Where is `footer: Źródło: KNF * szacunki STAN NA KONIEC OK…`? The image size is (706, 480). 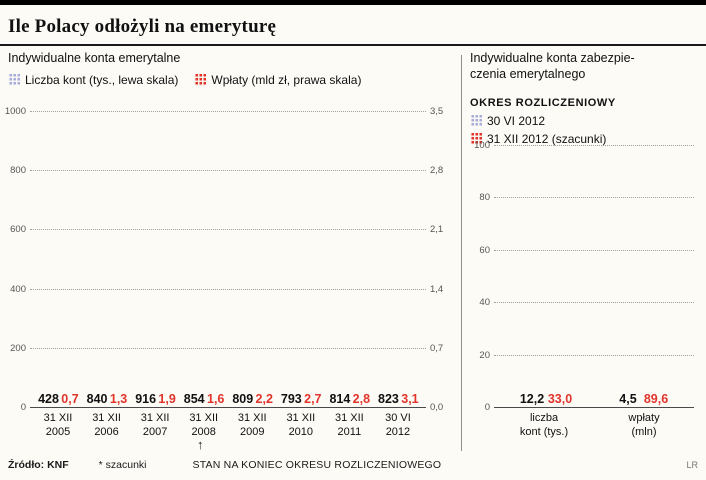
footer: Źródło: KNF * szacunki STAN NA KONIEC OK… is located at coordinates (353, 465).